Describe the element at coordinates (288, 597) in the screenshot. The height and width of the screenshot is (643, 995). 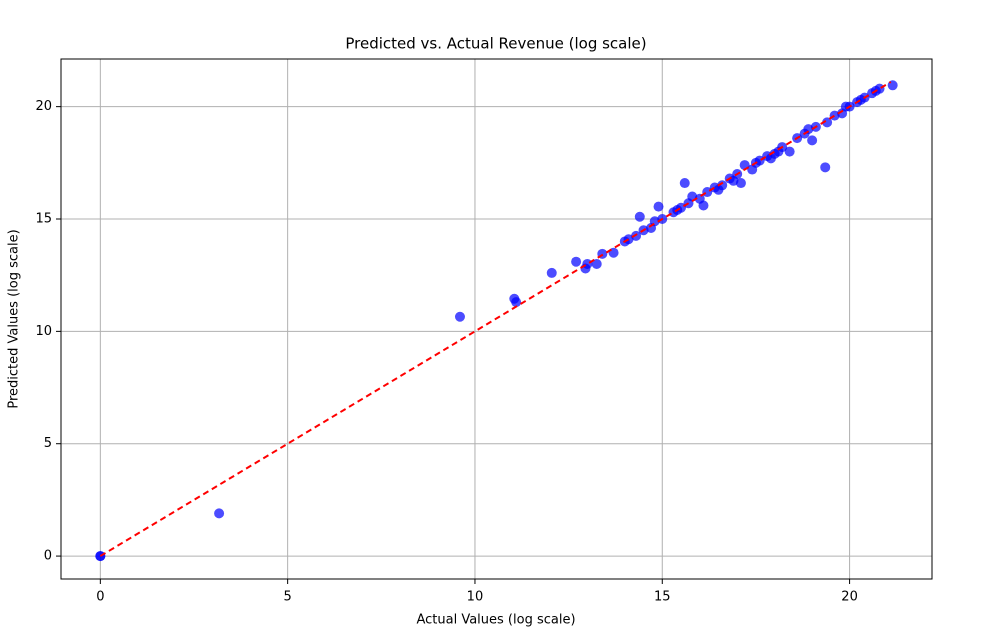
I see `x-tick-label: 5` at that location.